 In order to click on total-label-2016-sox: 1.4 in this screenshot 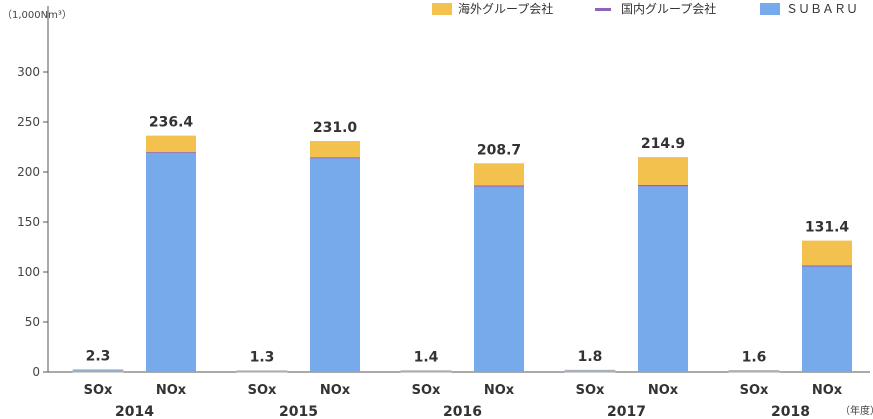, I will do `click(426, 358)`.